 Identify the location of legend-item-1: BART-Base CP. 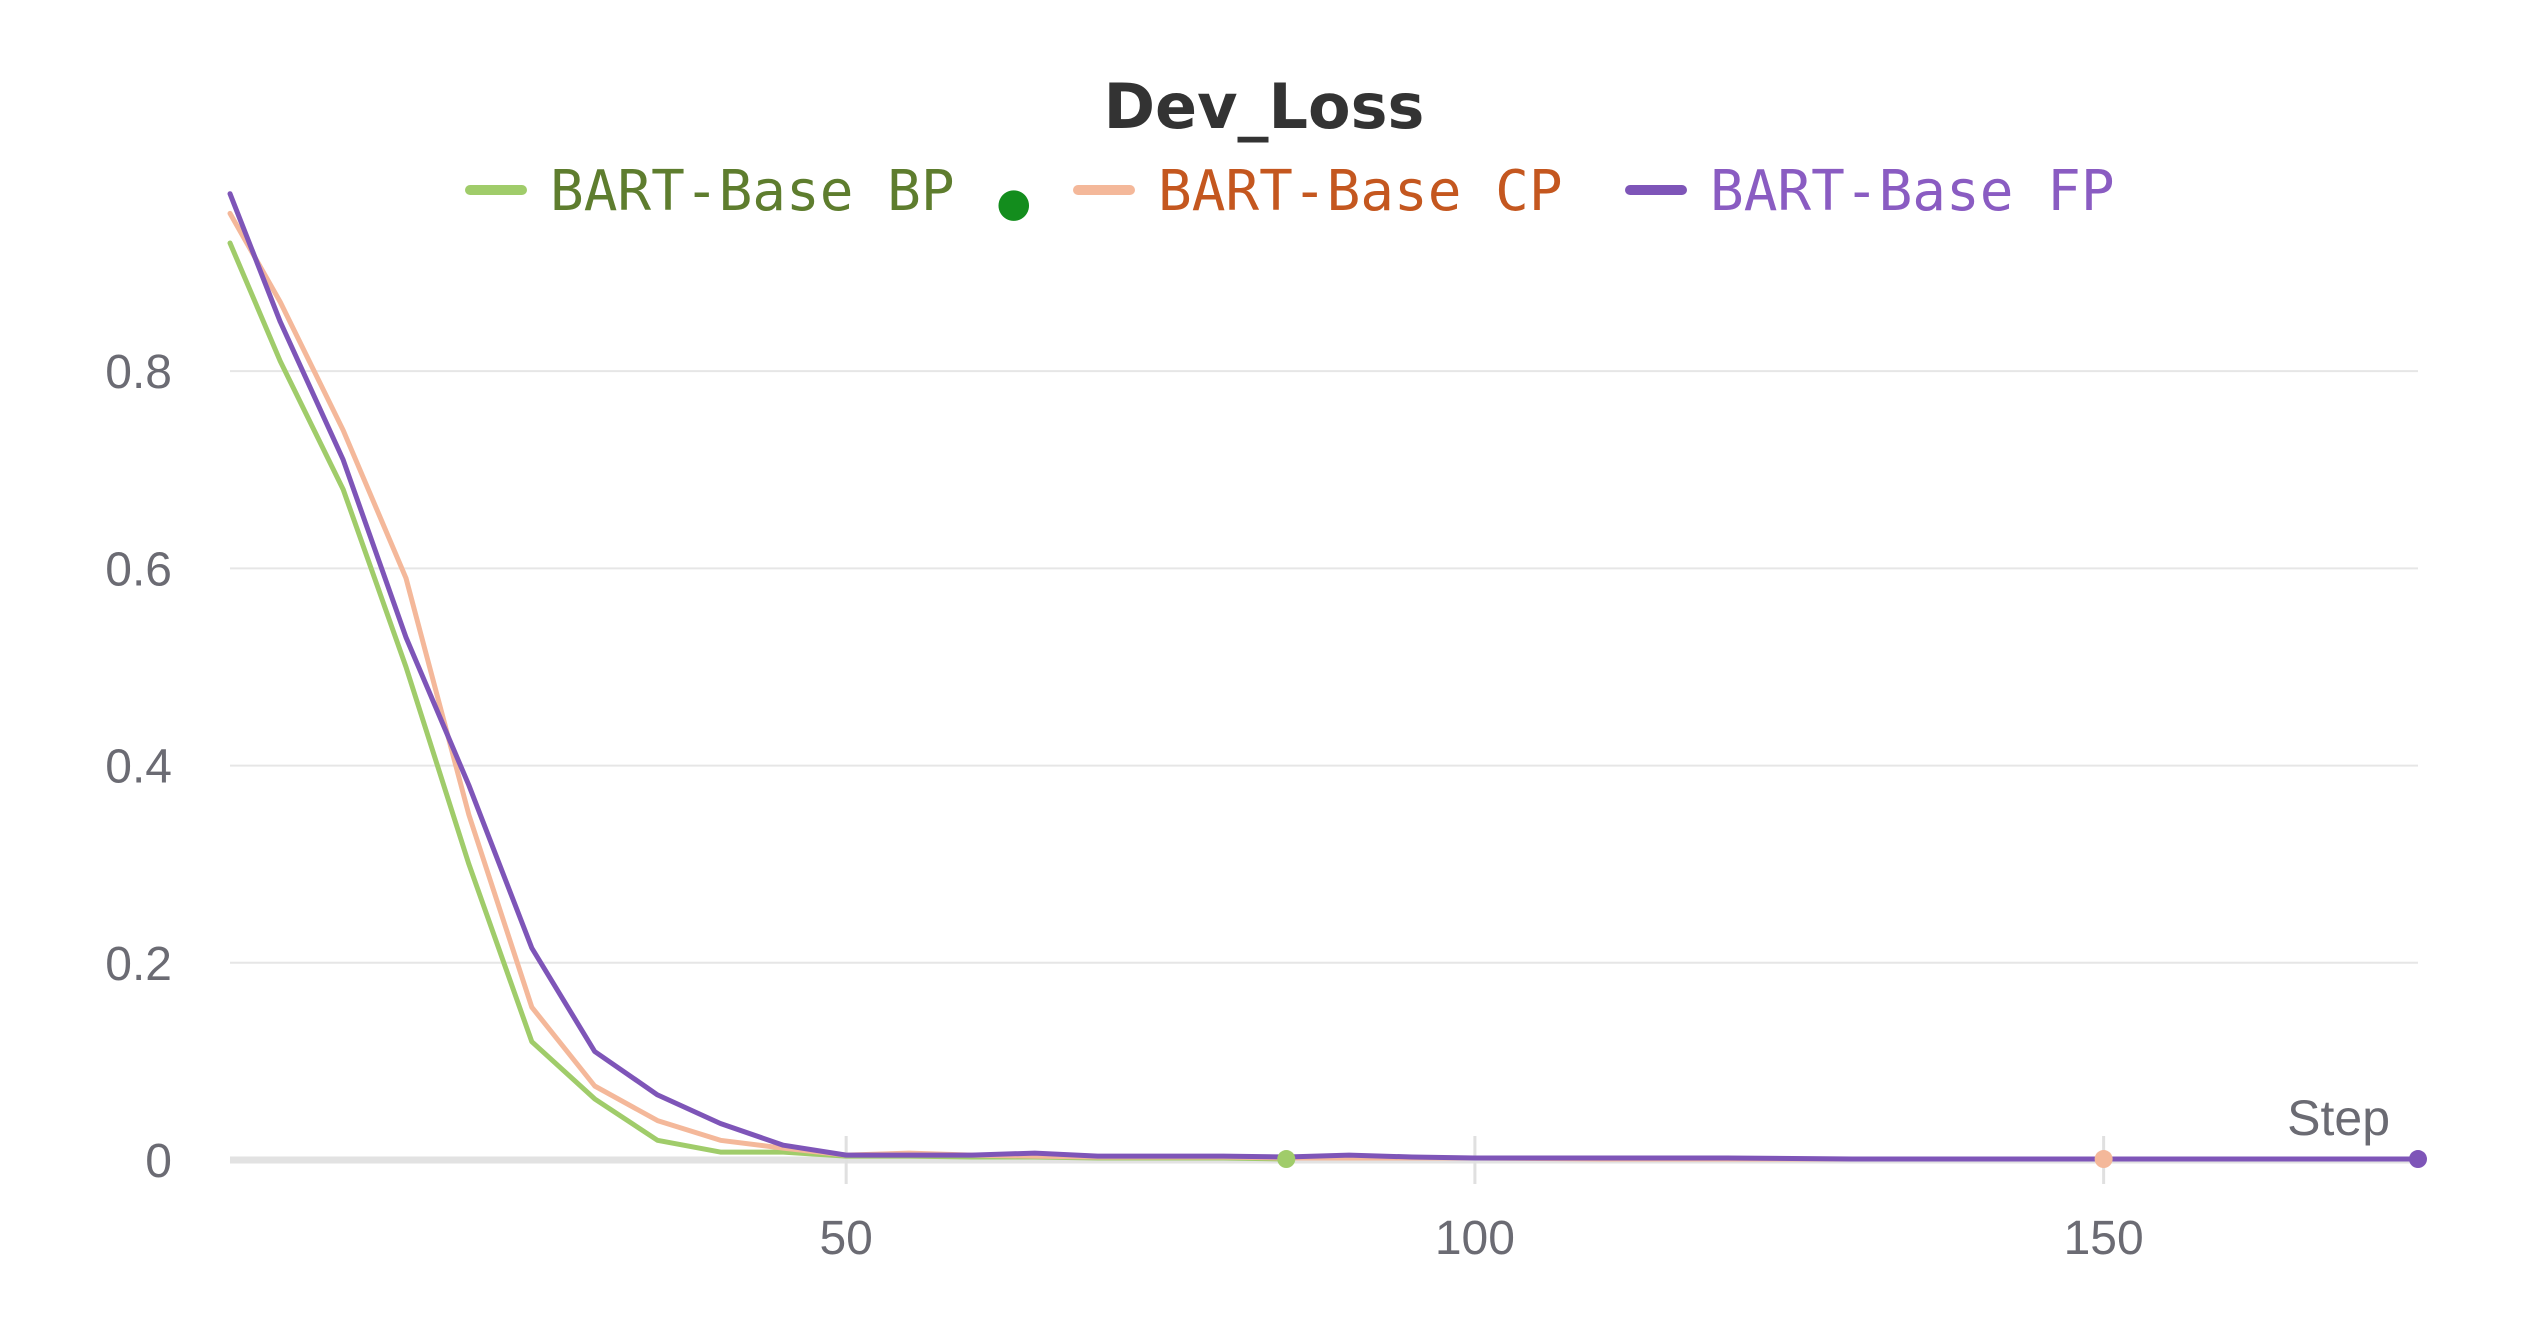
(1318, 191).